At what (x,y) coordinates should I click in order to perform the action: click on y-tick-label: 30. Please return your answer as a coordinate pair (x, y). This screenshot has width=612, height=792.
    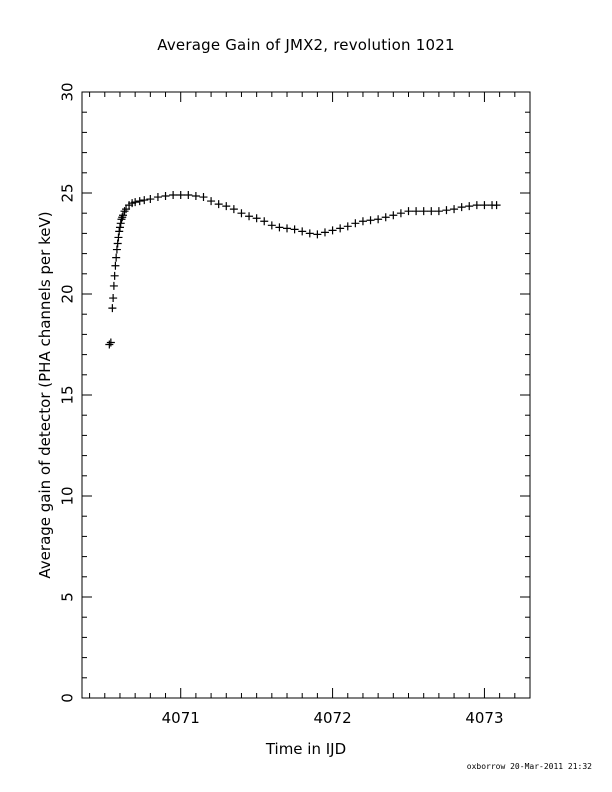
    Looking at the image, I should click on (68, 91).